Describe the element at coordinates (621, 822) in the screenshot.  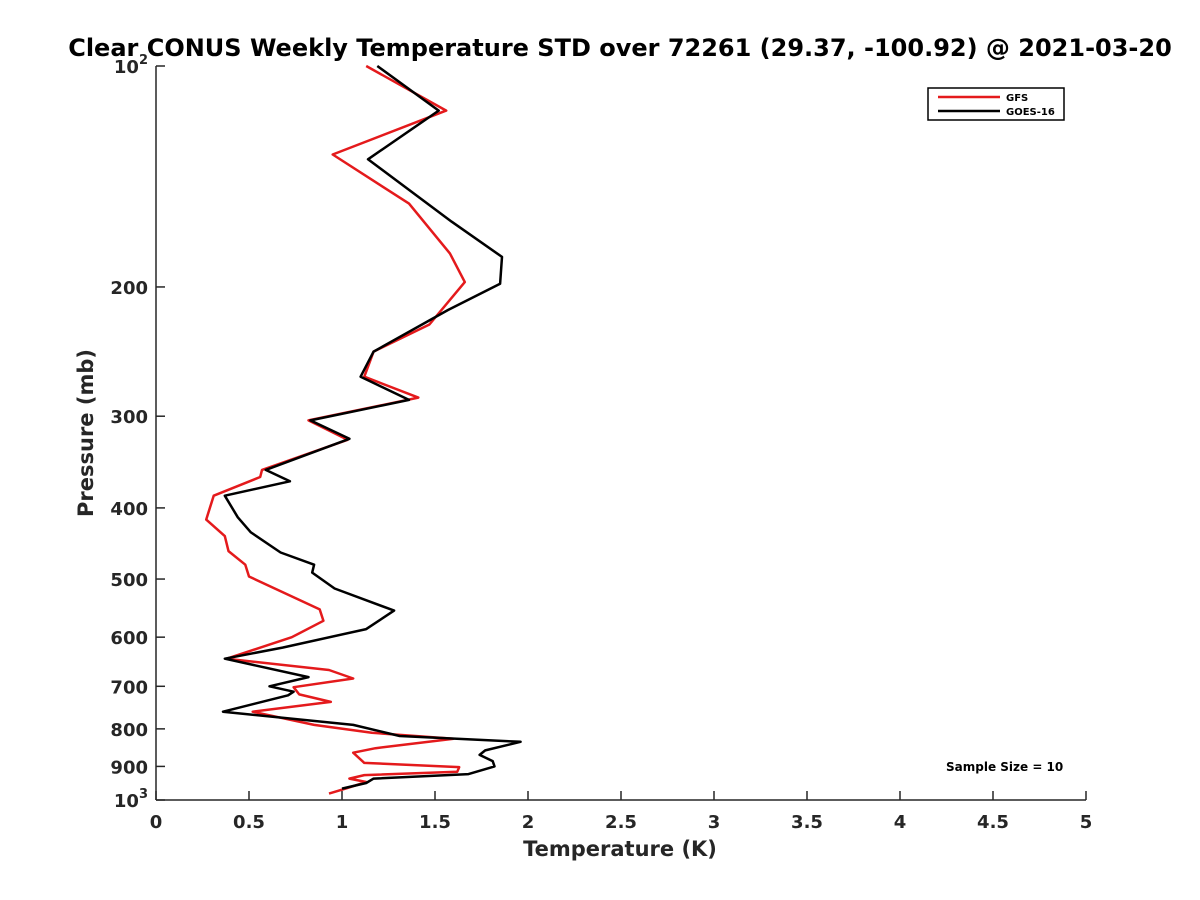
I see `x-tick-label: 2.5` at that location.